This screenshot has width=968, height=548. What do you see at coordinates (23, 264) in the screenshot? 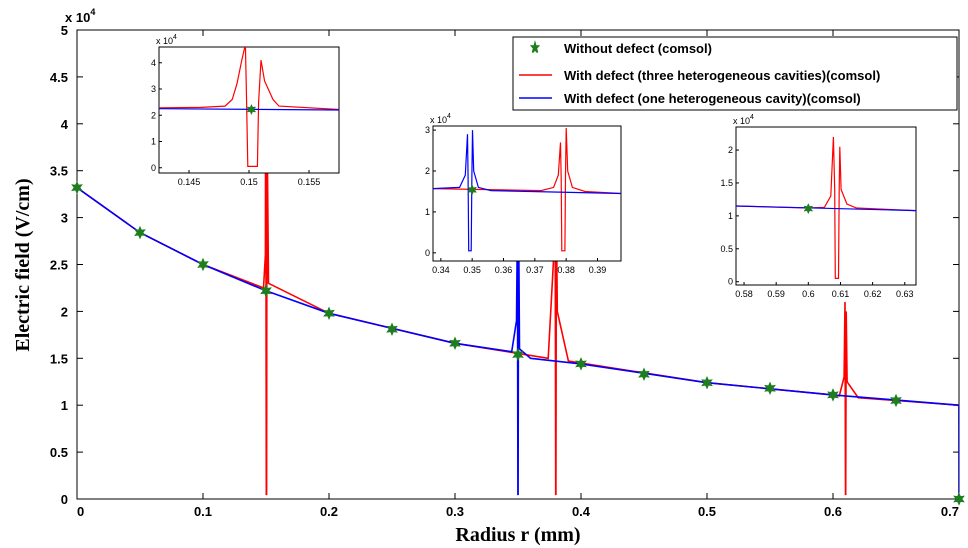
I see `y-axis-label: Electric field (V/cm)` at bounding box center [23, 264].